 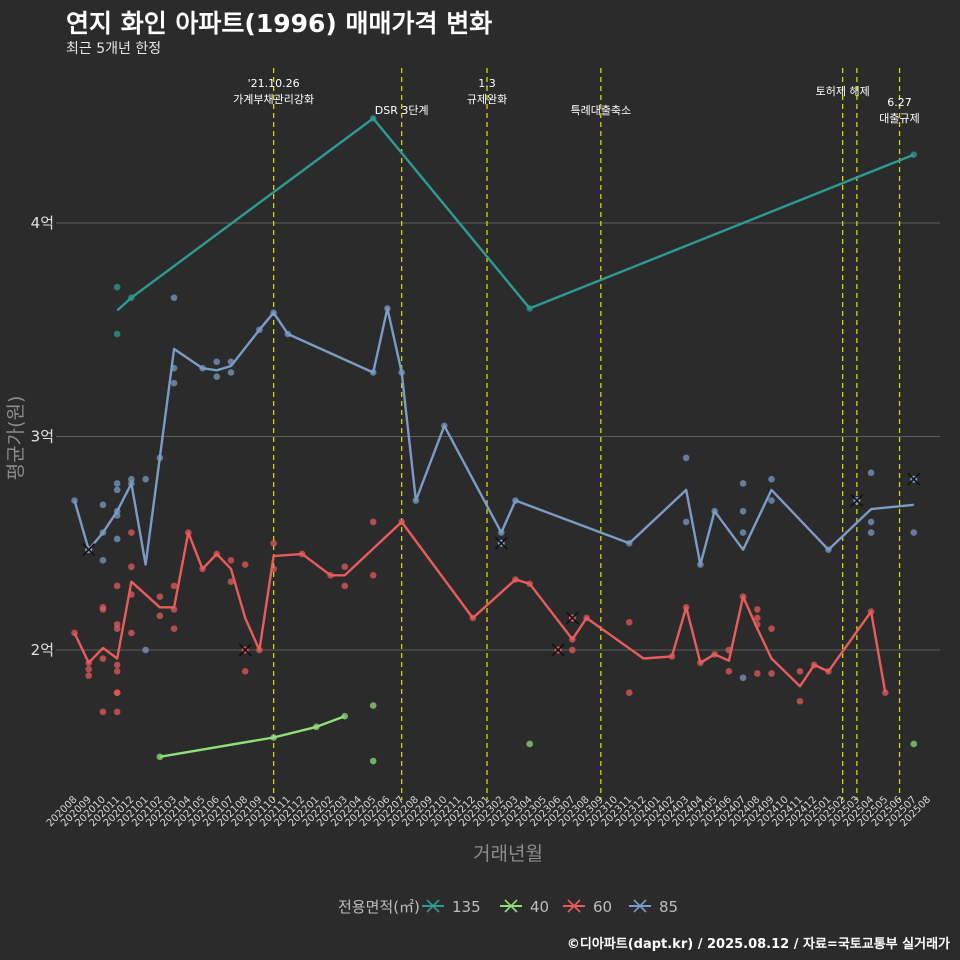 What do you see at coordinates (42, 650) in the screenshot?
I see `y-tick-label: 2억` at bounding box center [42, 650].